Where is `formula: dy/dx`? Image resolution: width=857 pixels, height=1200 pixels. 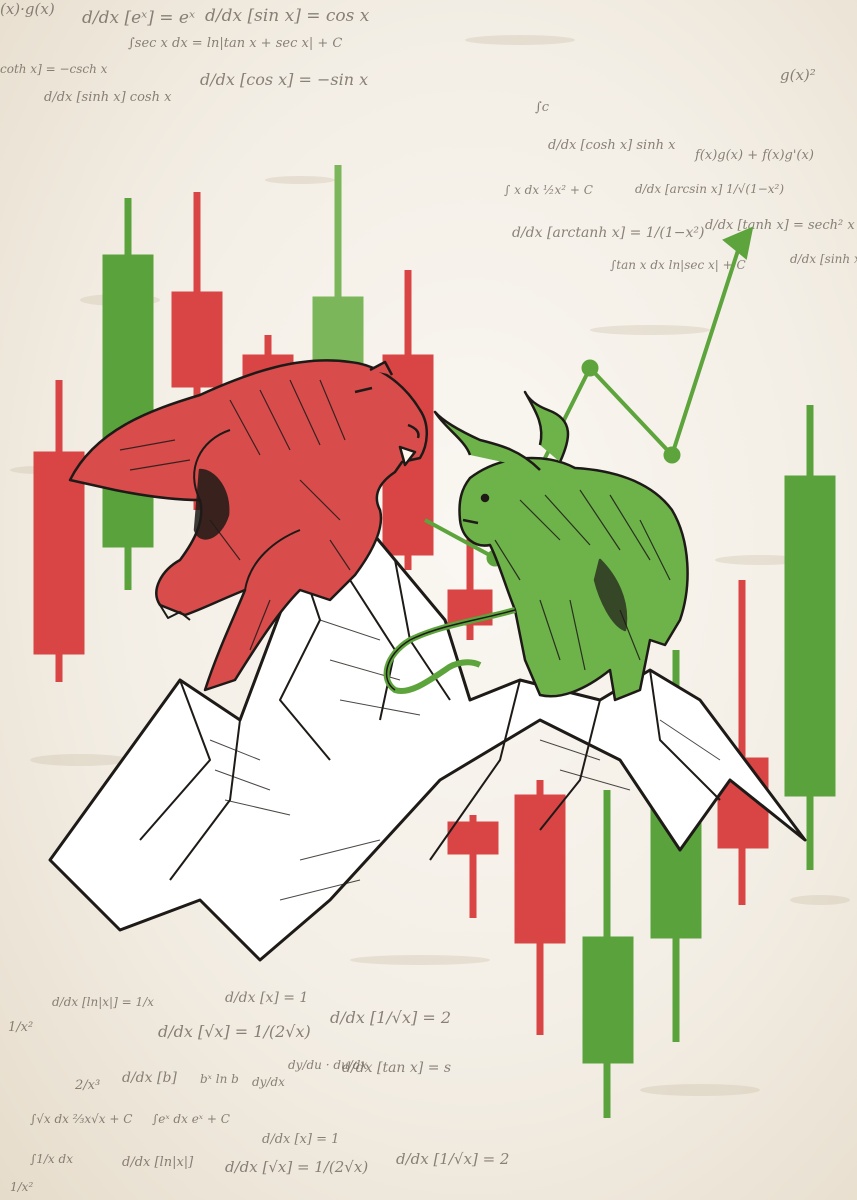 formula: dy/dx is located at coordinates (268, 1082).